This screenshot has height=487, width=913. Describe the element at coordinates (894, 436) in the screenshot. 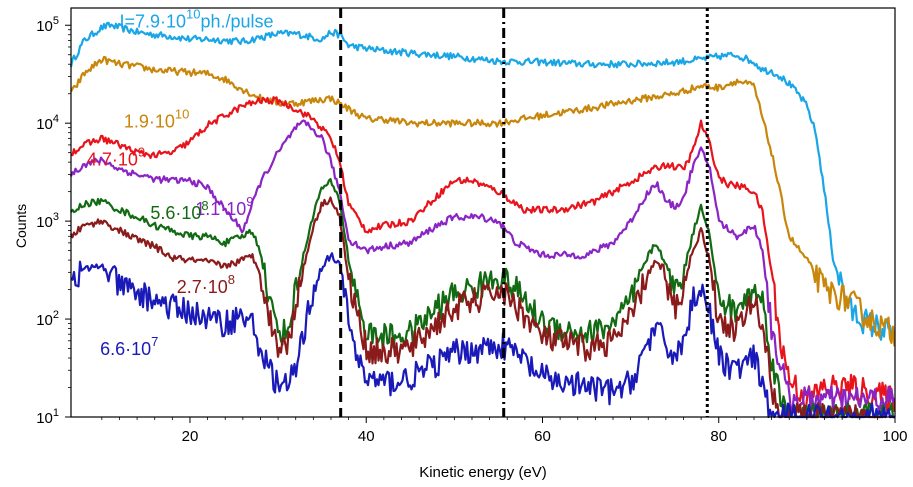

I see `x-tick-label: 100` at that location.